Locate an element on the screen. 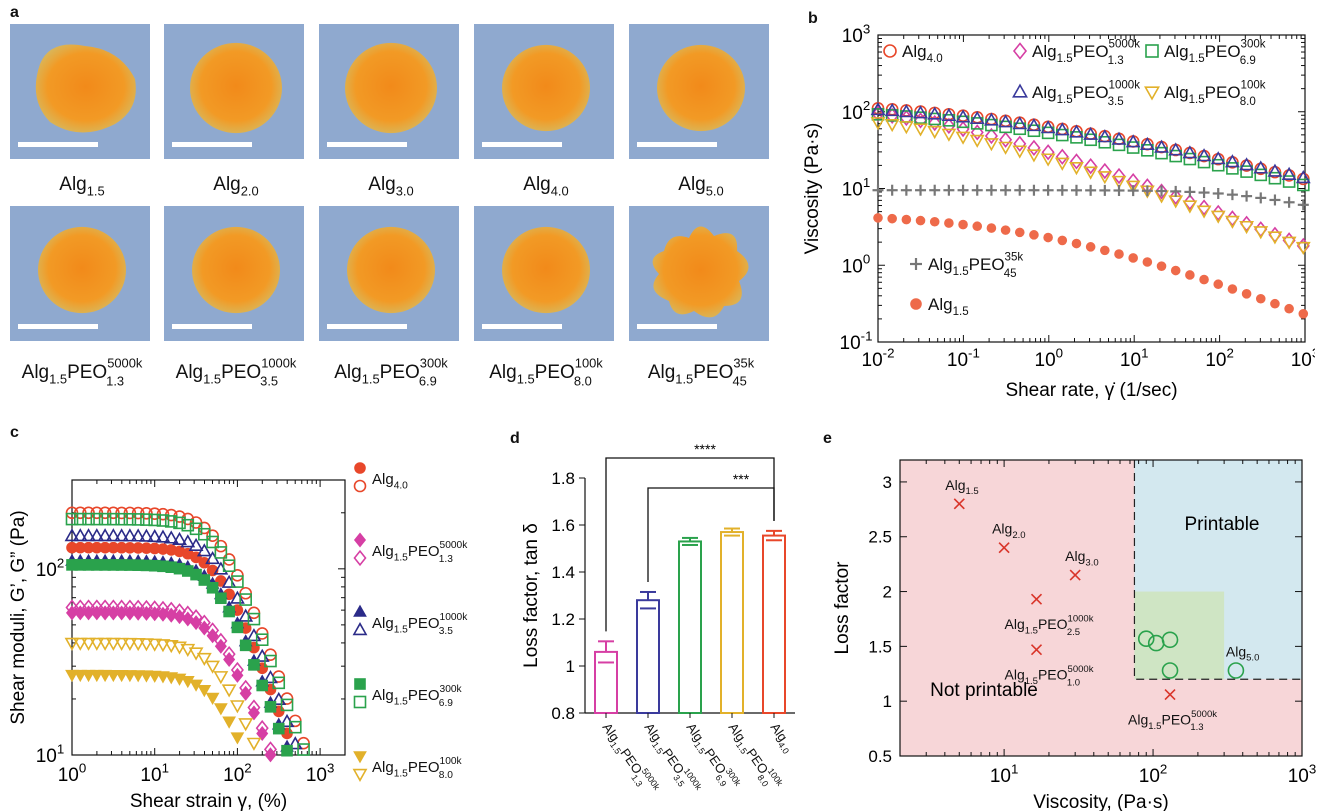 This screenshot has height=811, width=1319. y-tick-label: 0.8 is located at coordinates (563, 713).